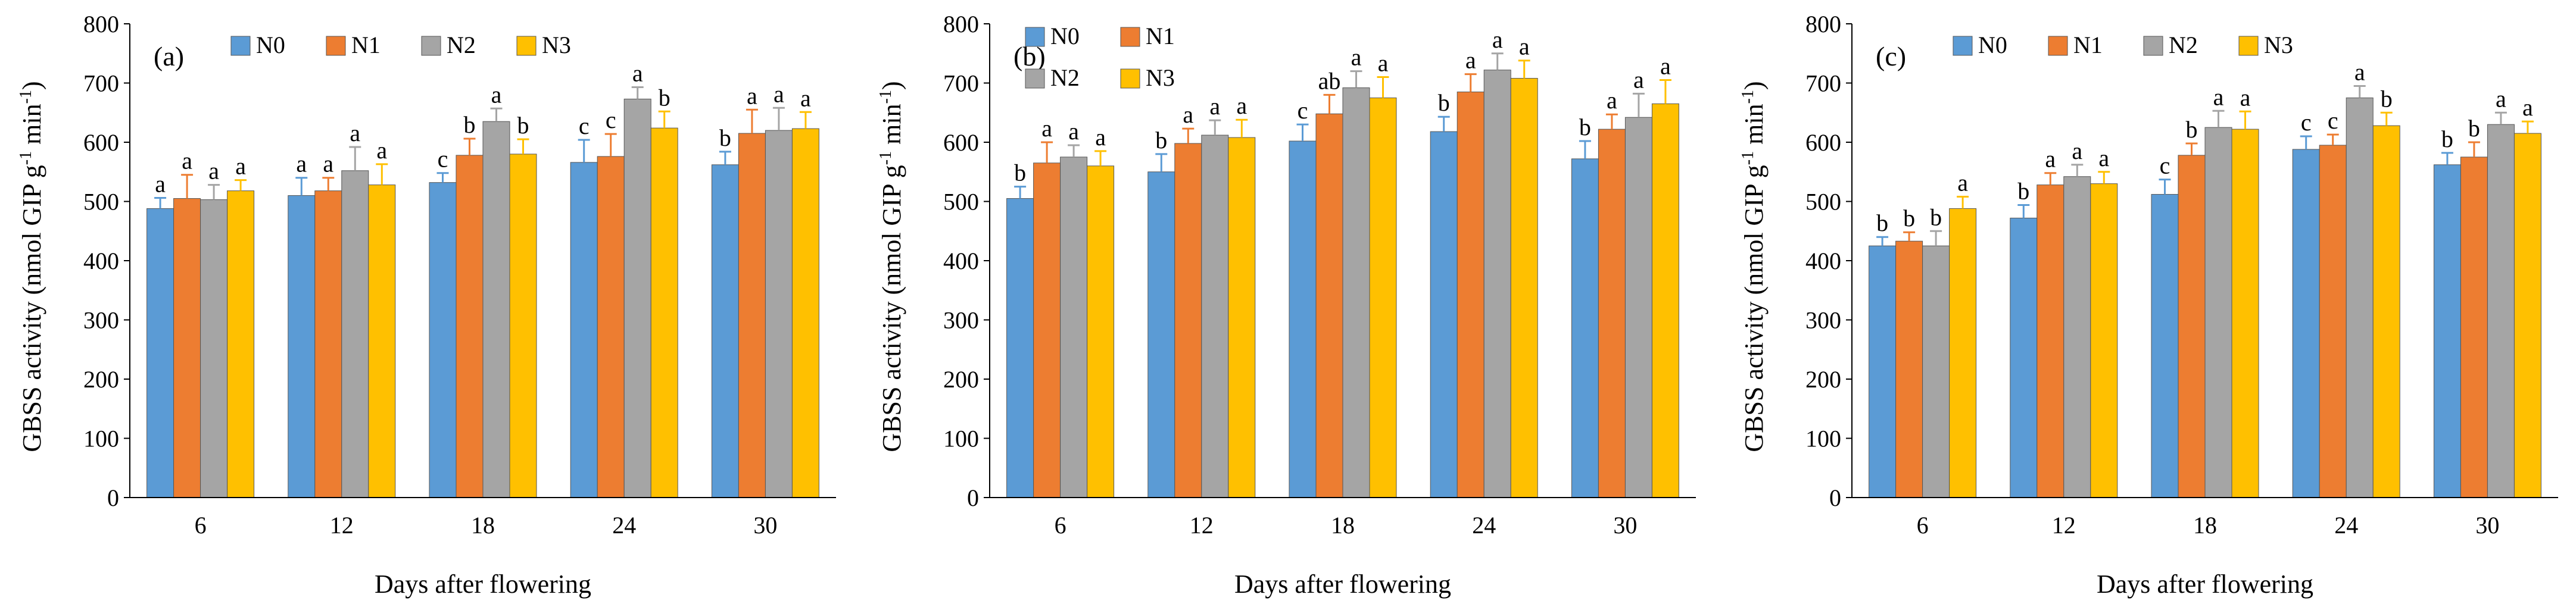 The image size is (2576, 613). Describe the element at coordinates (1329, 80) in the screenshot. I see `significance-letter: ab` at that location.